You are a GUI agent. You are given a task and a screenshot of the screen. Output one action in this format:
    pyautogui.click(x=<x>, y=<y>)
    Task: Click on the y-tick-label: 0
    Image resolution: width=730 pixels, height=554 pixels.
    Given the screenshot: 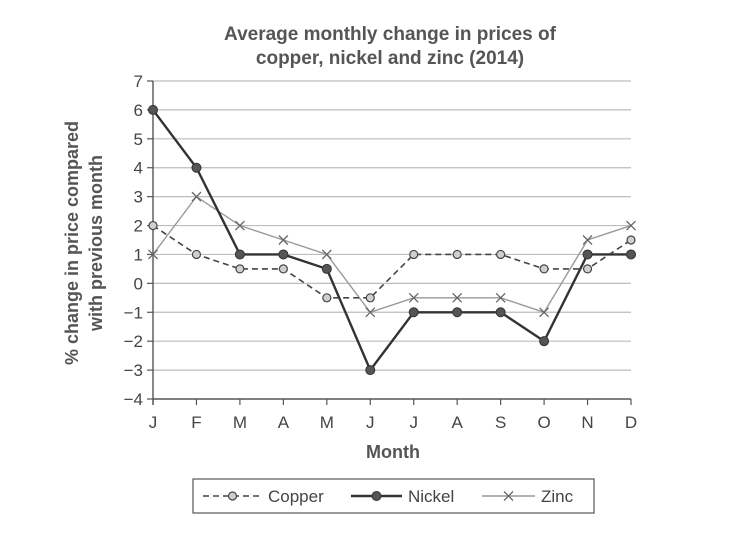 What is the action you would take?
    pyautogui.click(x=138, y=283)
    